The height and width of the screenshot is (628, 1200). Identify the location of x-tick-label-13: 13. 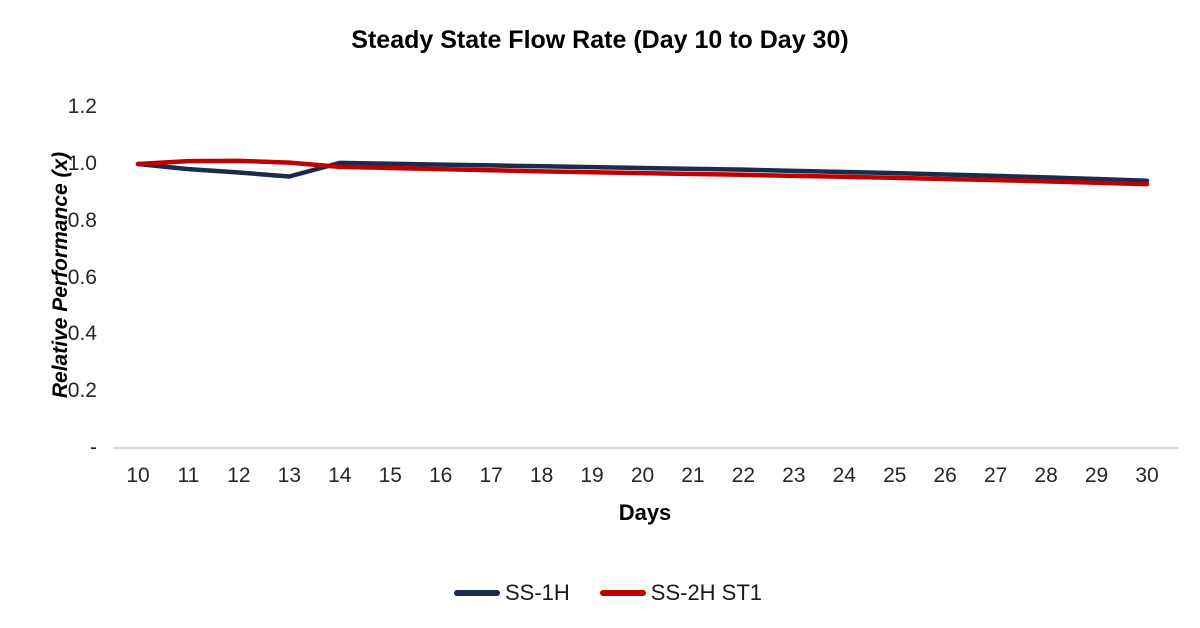
(289, 475).